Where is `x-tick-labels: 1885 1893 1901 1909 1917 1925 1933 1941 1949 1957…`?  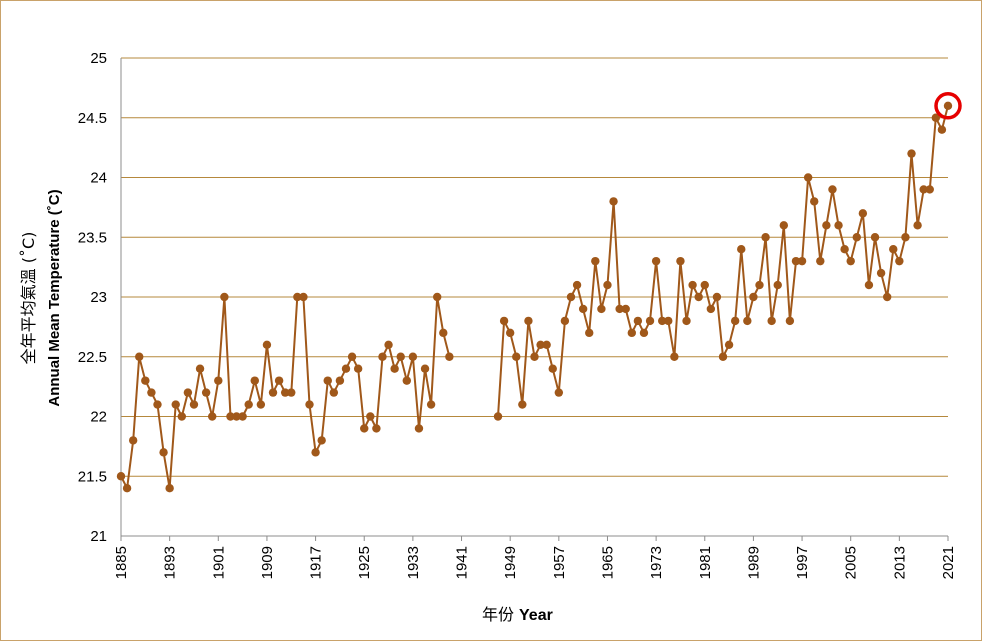 x-tick-labels: 1885 1893 1901 1909 1917 1925 1933 1941 1949 1957… is located at coordinates (535, 557).